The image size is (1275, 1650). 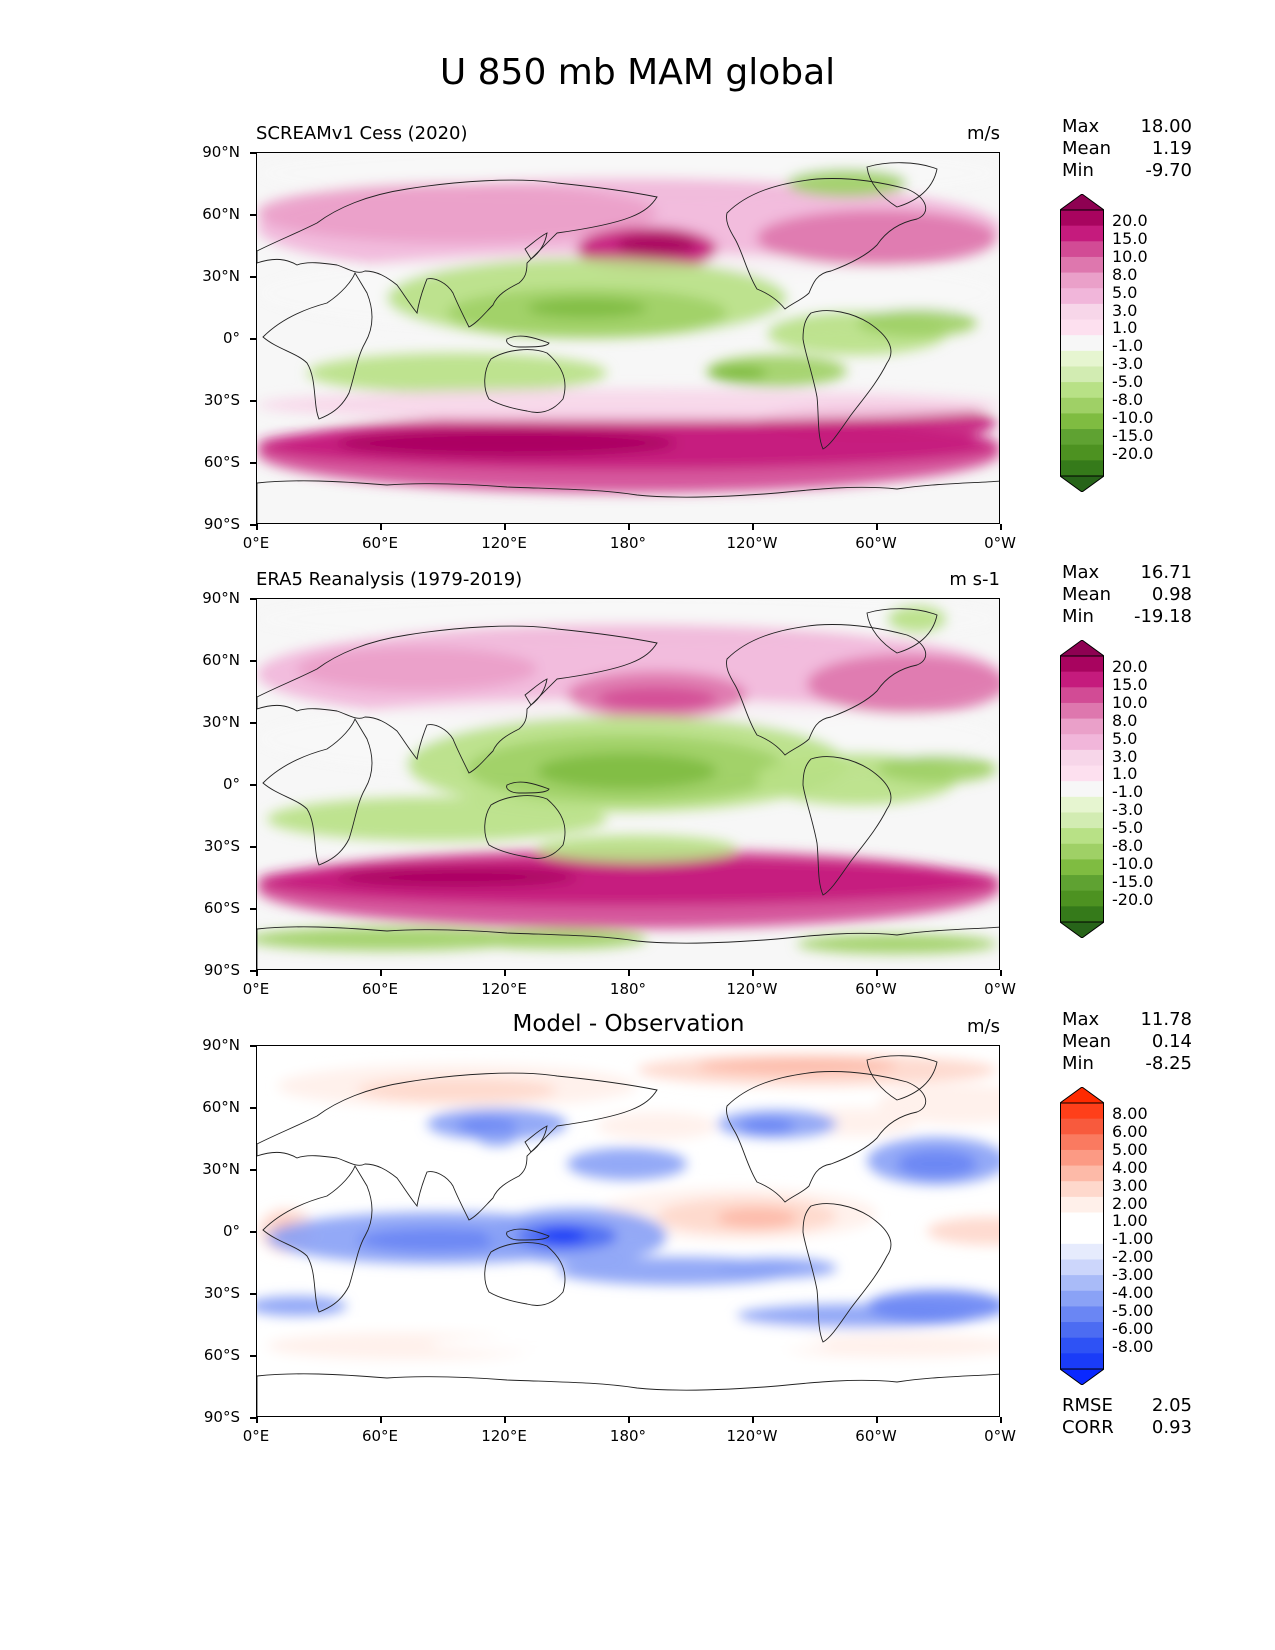 I want to click on stat-row: Max 16.71, so click(x=1127, y=573).